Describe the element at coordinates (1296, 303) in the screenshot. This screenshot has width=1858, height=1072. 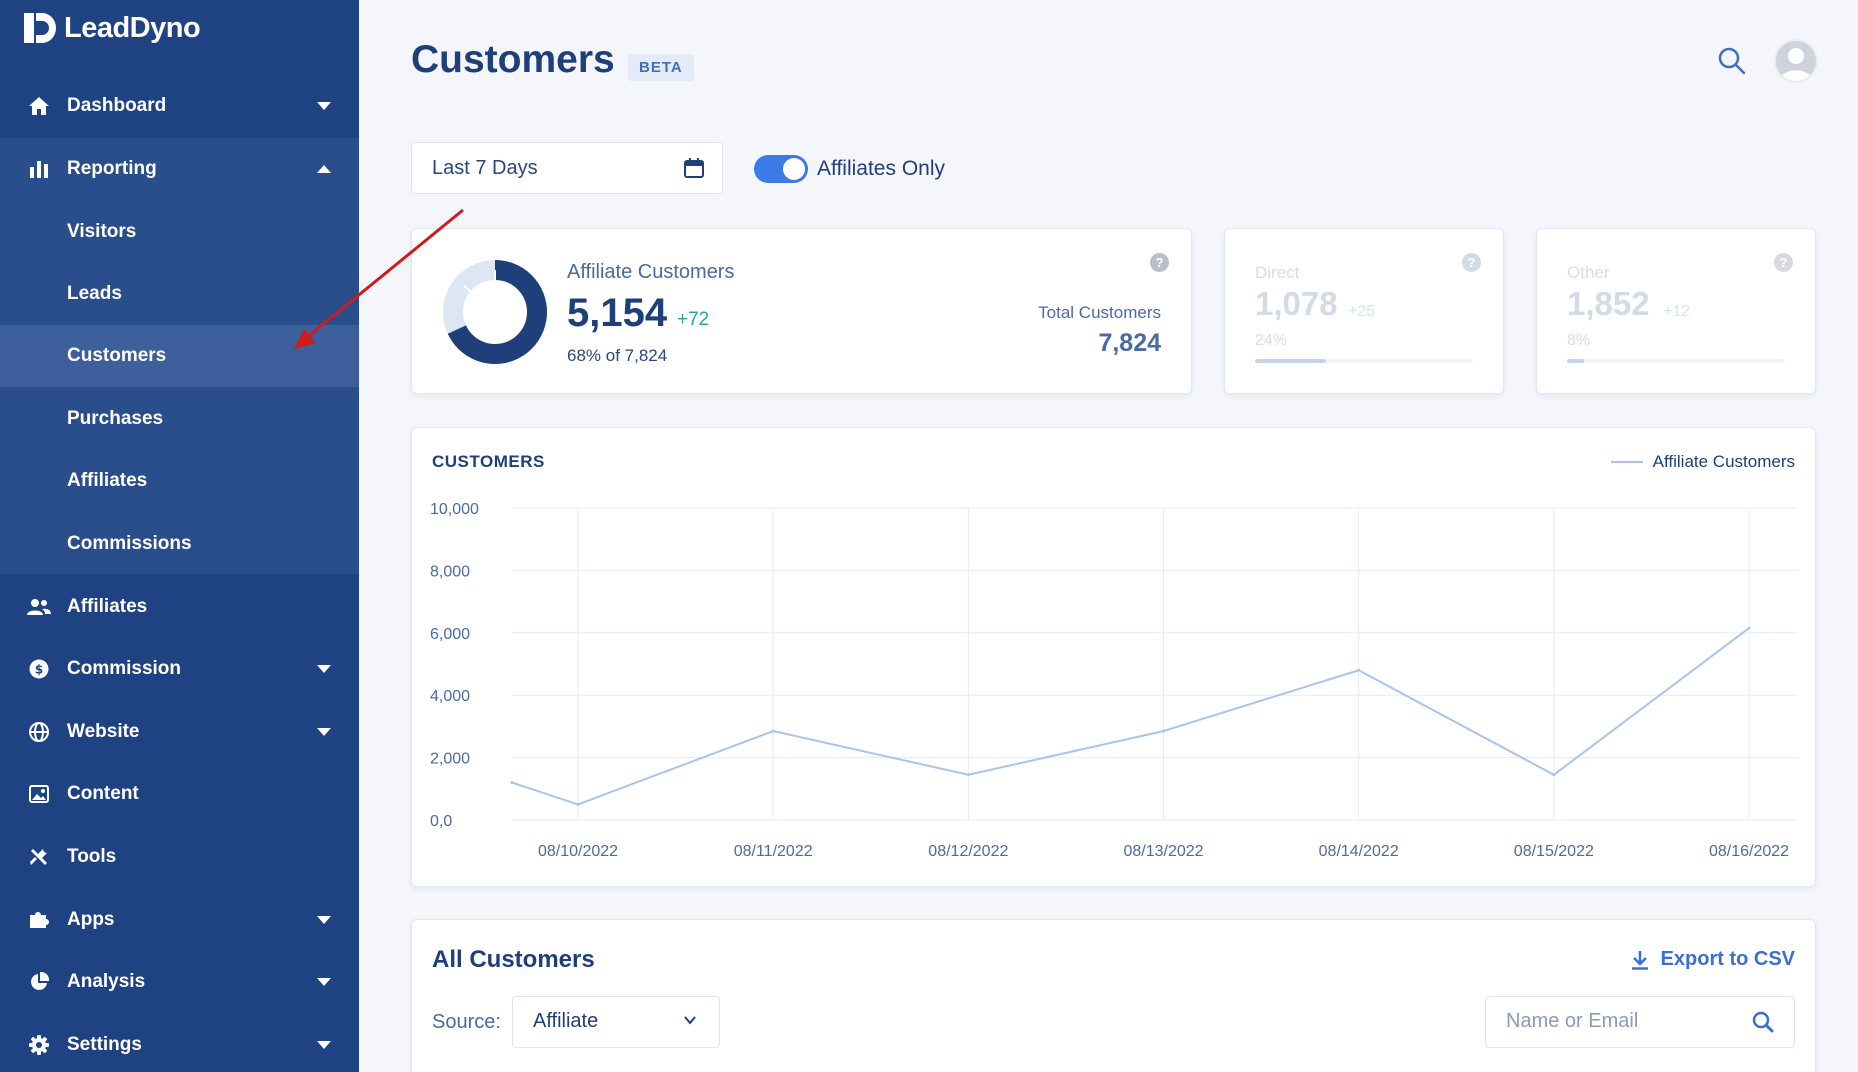
I see `direct-value: 1,078` at that location.